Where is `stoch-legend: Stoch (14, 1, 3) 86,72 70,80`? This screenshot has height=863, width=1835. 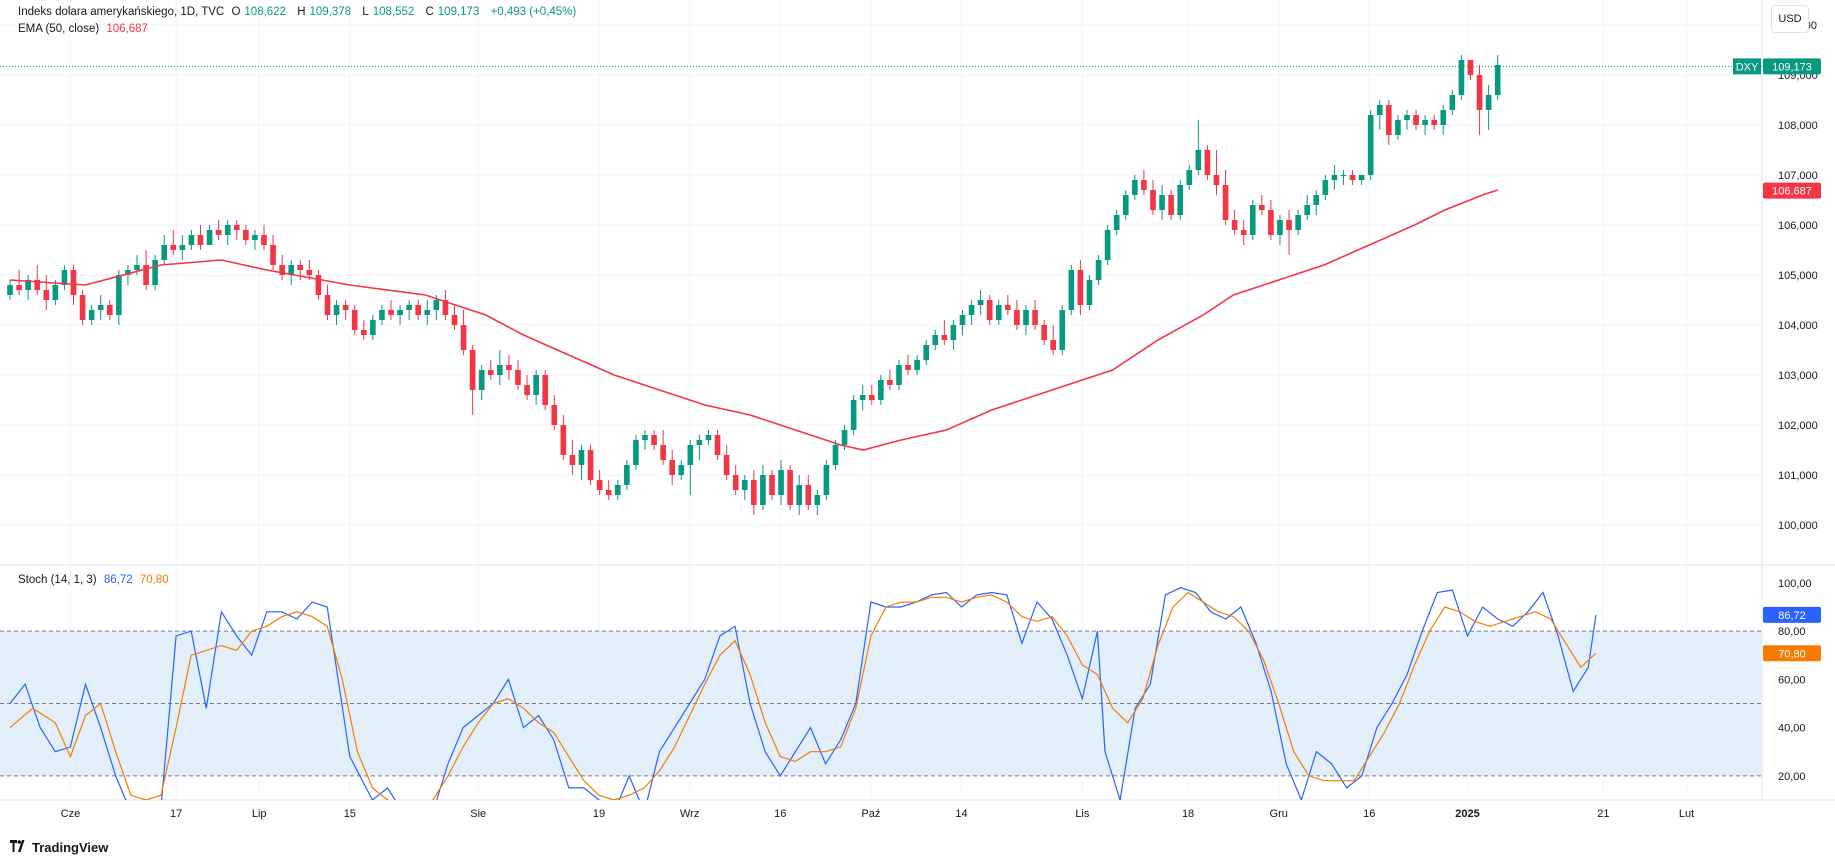
stoch-legend: Stoch (14, 1, 3) 86,72 70,80 is located at coordinates (95, 580).